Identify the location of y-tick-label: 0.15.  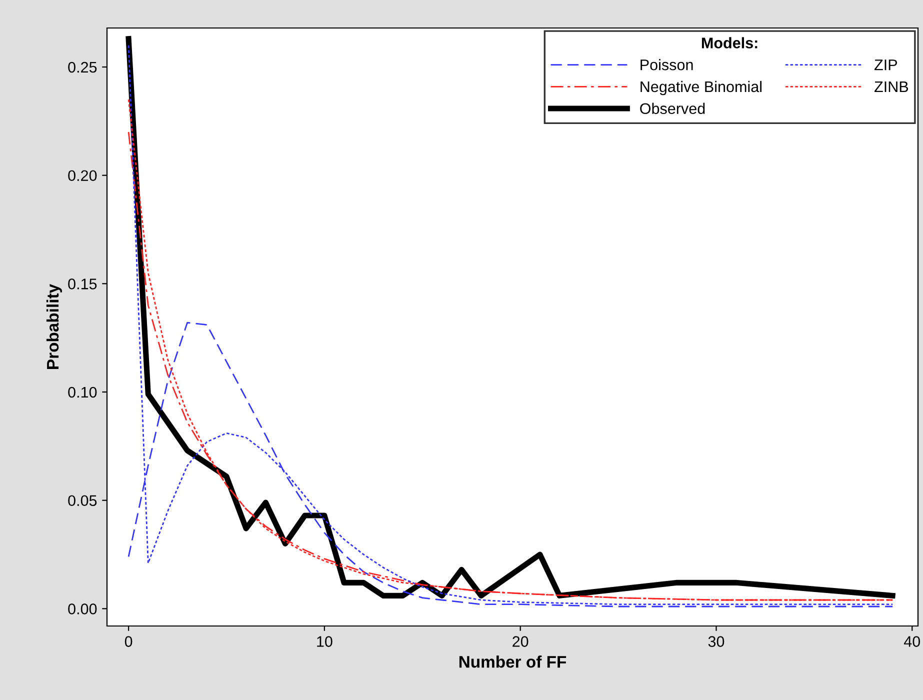
(82, 284).